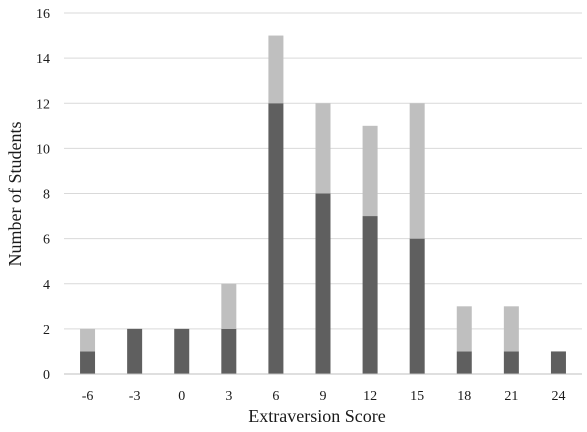 The image size is (587, 432). Describe the element at coordinates (417, 396) in the screenshot. I see `x-tick-label: 15` at that location.